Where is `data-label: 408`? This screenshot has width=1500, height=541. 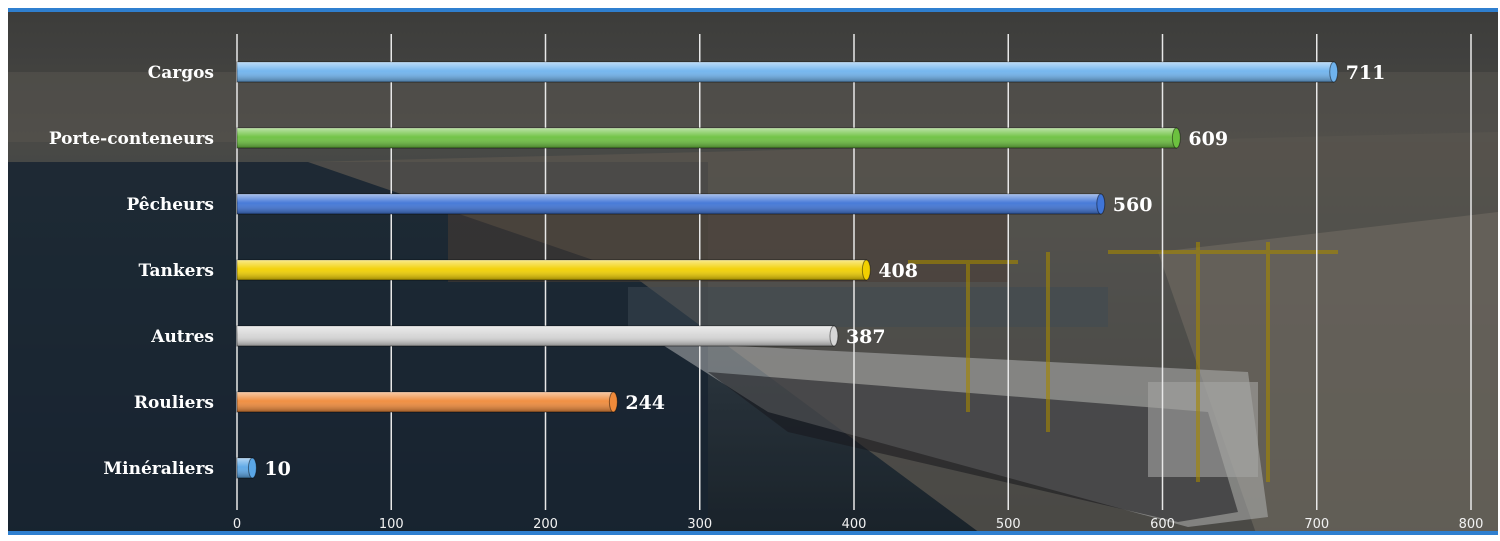
data-label: 408 is located at coordinates (898, 271).